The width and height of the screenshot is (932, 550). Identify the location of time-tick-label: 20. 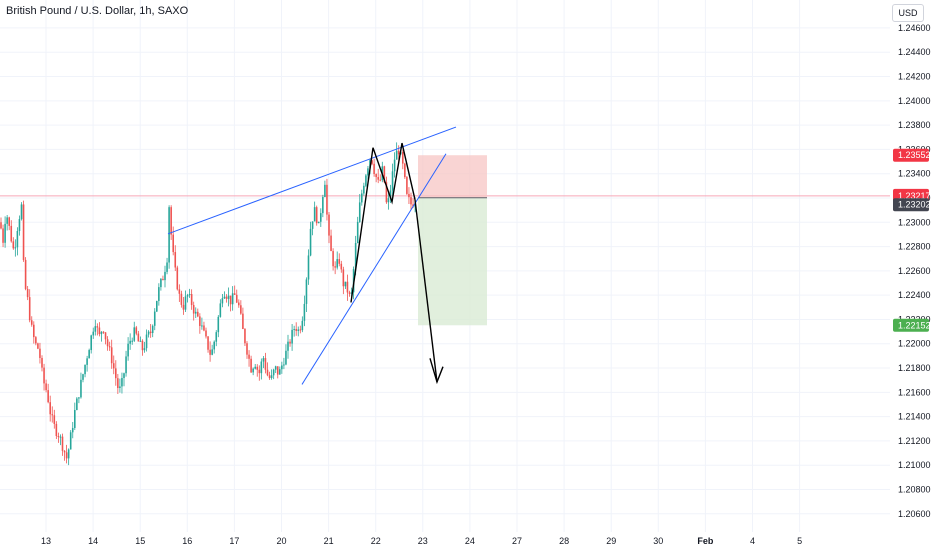
(281, 541).